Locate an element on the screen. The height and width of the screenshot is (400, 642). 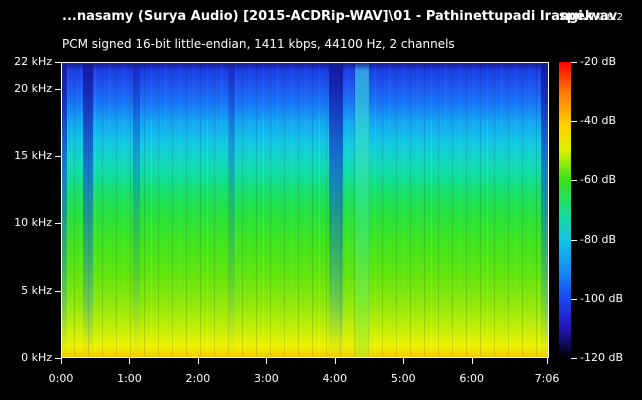
app-name-text: spek is located at coordinates (576, 16).